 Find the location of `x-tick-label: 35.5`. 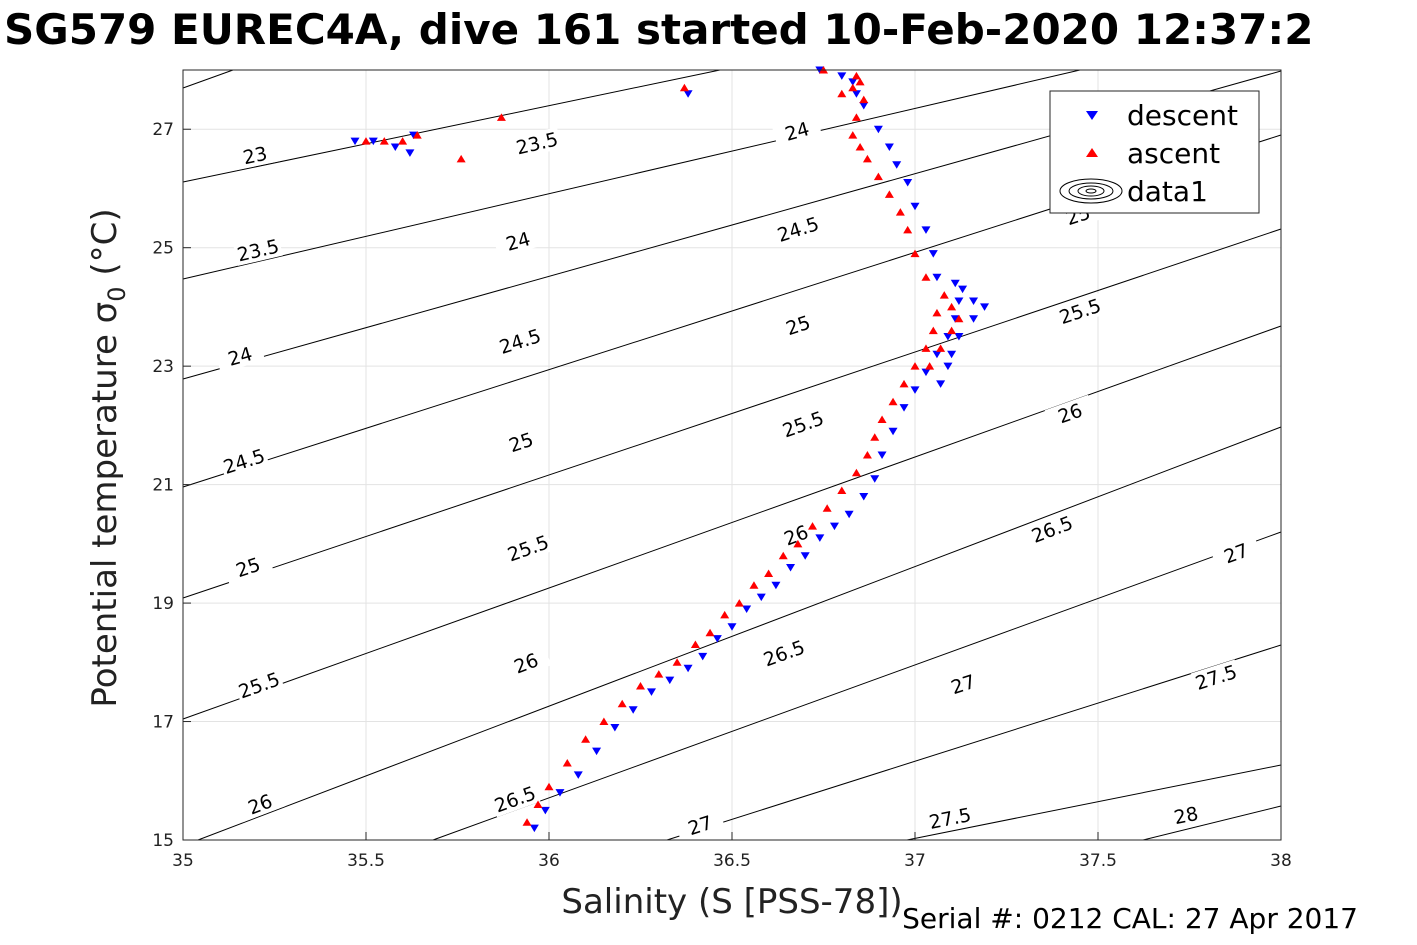

x-tick-label: 35.5 is located at coordinates (366, 861).